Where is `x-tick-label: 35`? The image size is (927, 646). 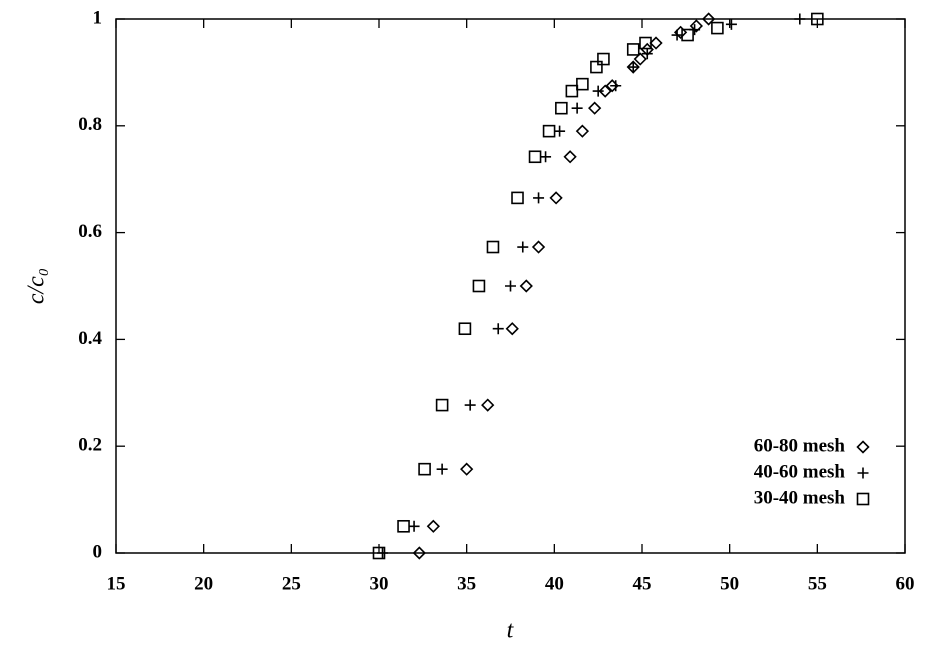
x-tick-label: 35 is located at coordinates (466, 583).